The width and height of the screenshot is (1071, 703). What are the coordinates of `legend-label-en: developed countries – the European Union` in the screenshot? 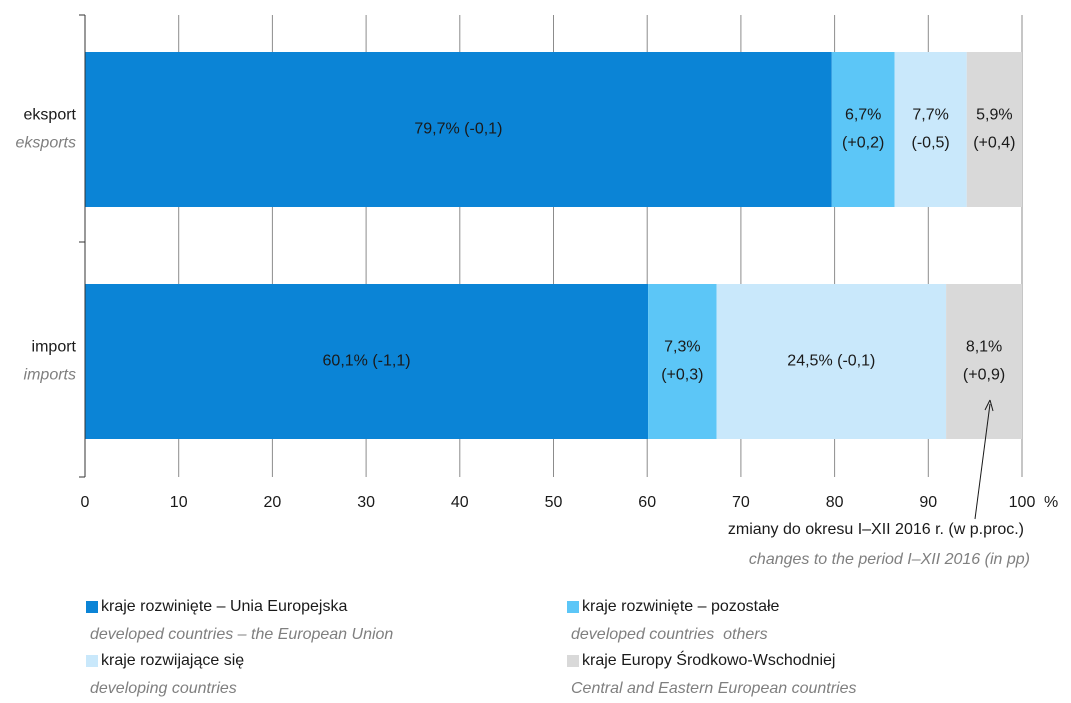 It's located at (241, 634).